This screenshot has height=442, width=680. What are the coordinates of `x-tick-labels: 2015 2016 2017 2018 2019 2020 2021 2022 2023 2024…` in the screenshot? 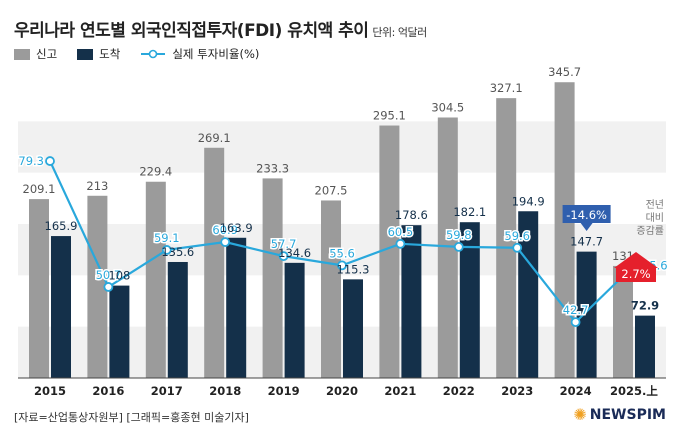 It's located at (346, 391).